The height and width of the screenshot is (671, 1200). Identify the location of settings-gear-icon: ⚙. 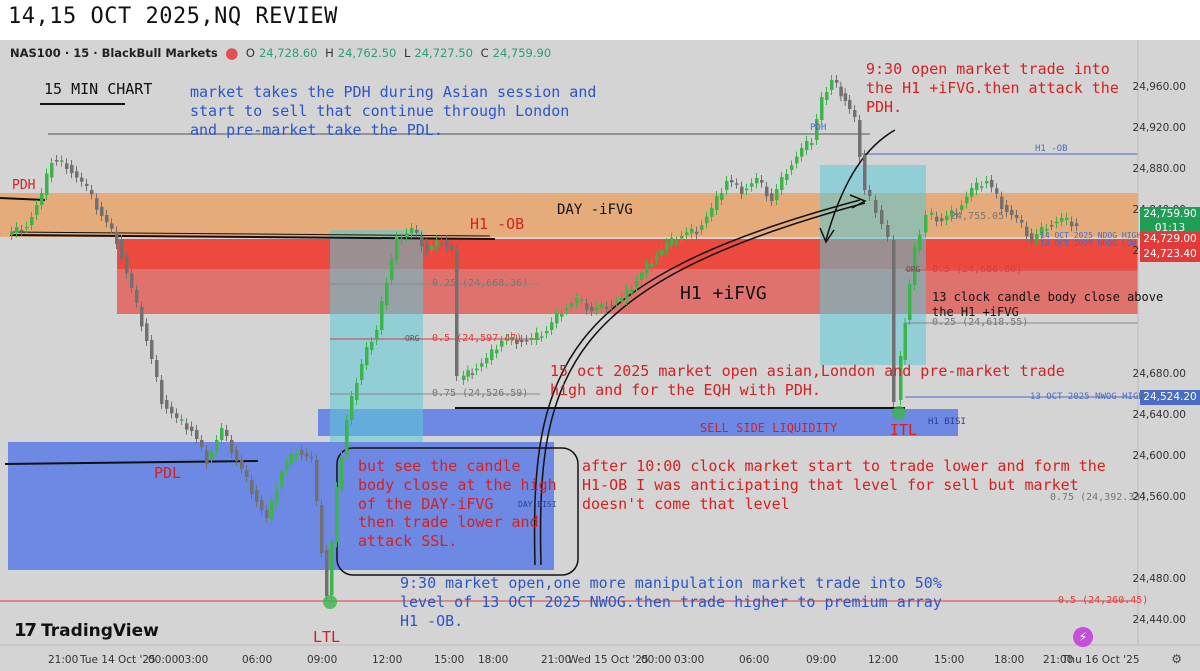
(1176, 659).